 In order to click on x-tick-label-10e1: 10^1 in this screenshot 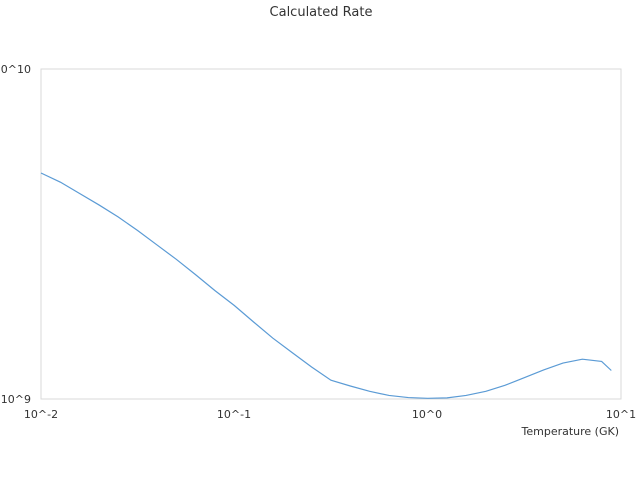, I will do `click(621, 414)`.